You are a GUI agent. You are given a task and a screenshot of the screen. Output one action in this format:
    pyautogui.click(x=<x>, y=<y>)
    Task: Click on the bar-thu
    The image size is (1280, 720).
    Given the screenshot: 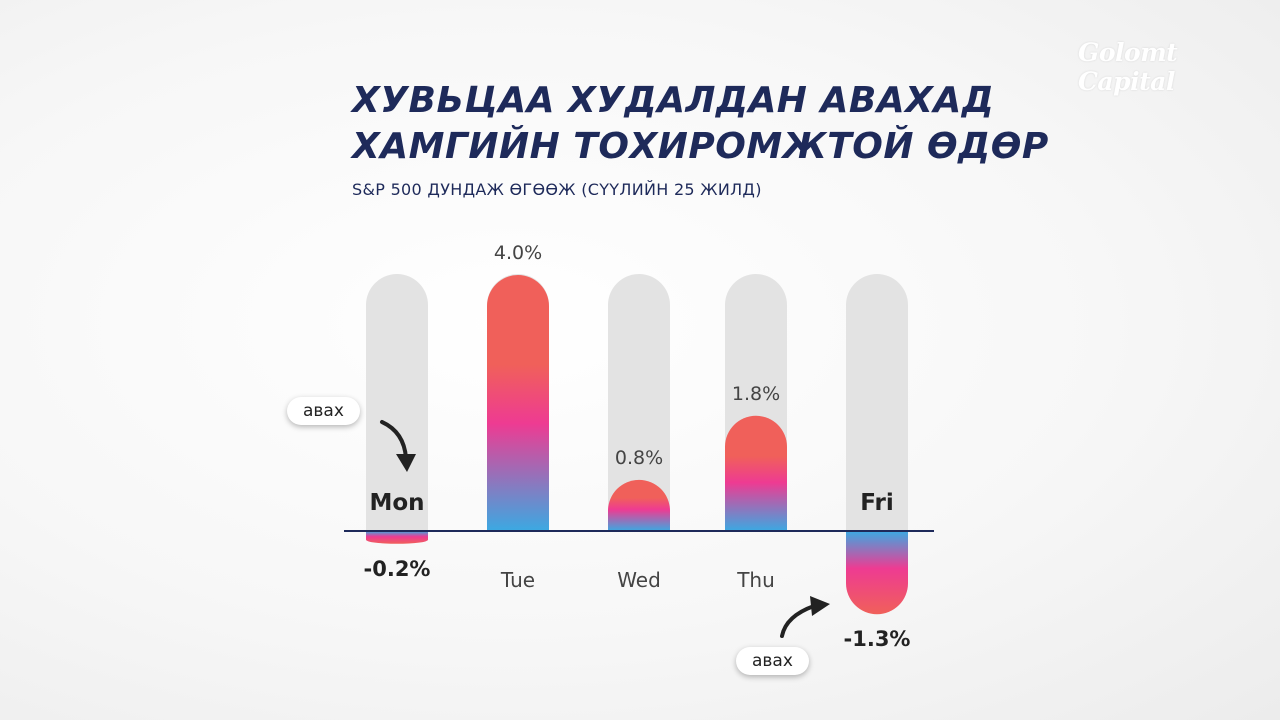 What is the action you would take?
    pyautogui.click(x=756, y=473)
    